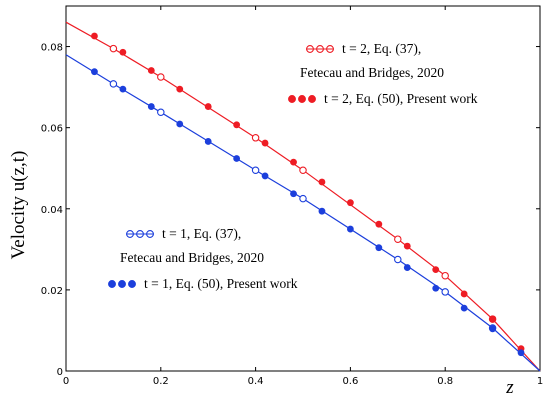 The width and height of the screenshot is (550, 401). I want to click on y-tick-label: 0.06, so click(52, 129).